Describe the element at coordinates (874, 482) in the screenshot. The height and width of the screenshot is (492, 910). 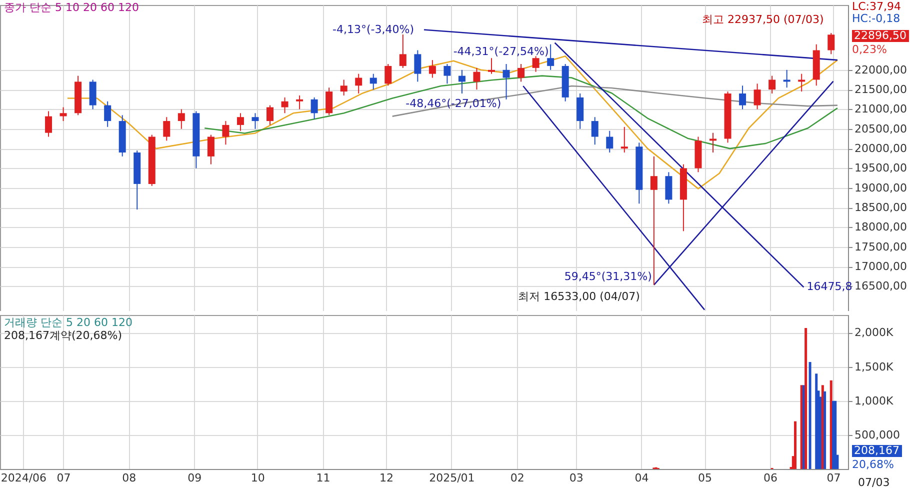
I see `text: 07/03` at that location.